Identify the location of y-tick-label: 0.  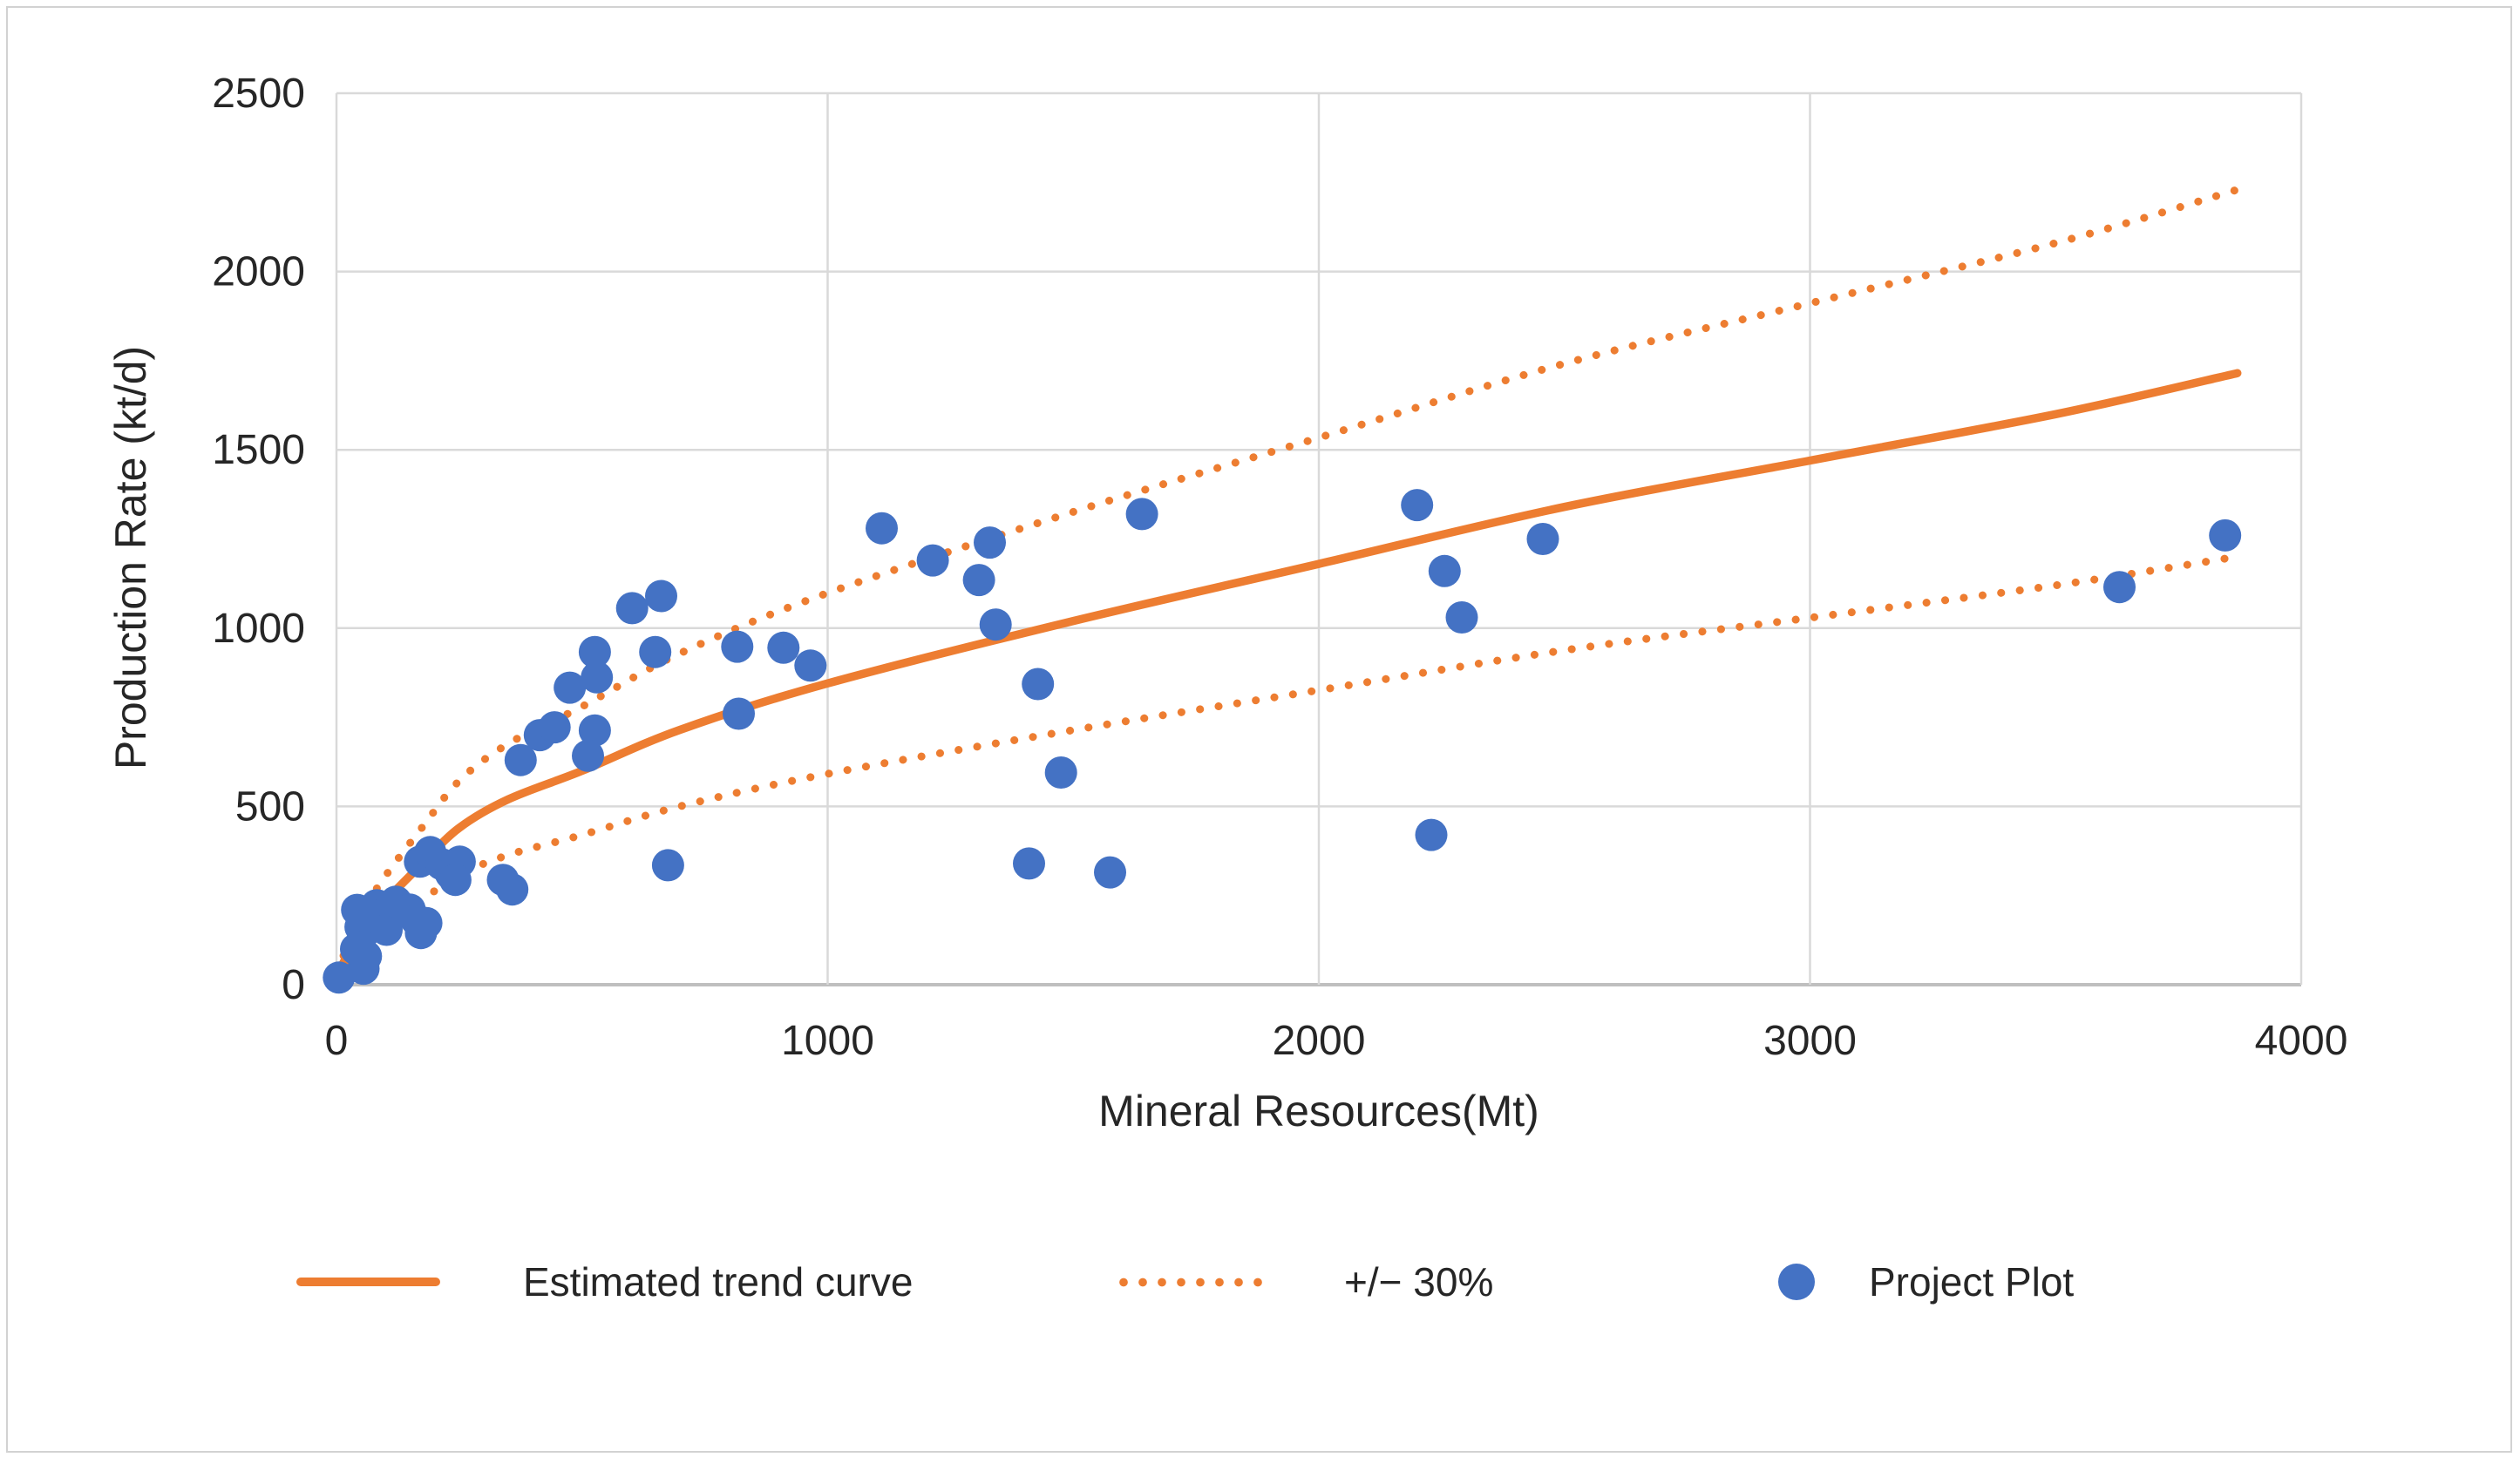
(293, 985).